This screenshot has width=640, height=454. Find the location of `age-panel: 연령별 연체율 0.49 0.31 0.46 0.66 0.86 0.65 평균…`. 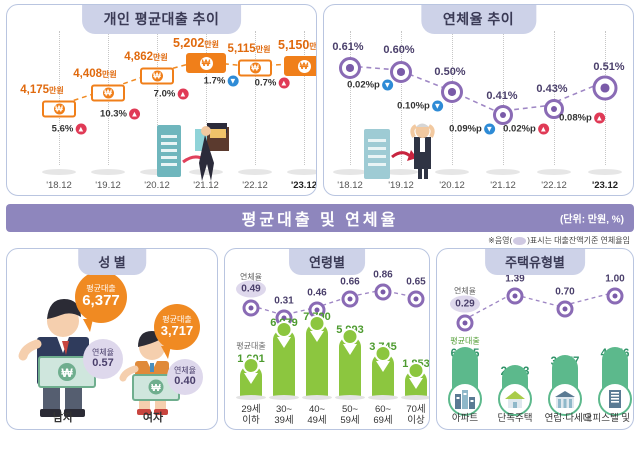

age-panel: 연령별 연체율 0.49 0.31 0.46 0.66 0.86 0.65 평균… is located at coordinates (327, 339).